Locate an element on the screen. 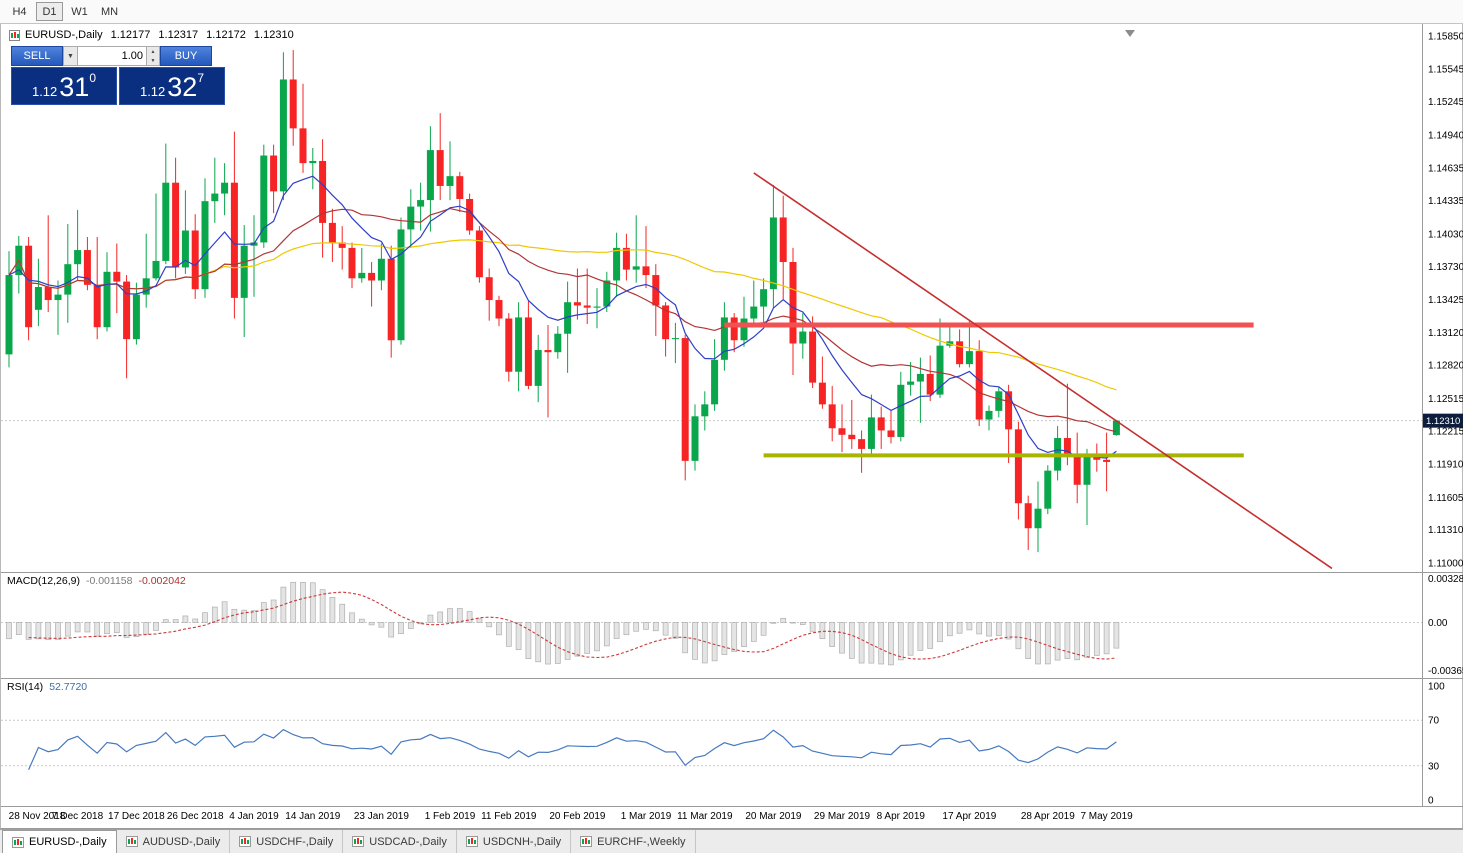  svg-text: -0.003659 is located at coordinates (1445, 671).